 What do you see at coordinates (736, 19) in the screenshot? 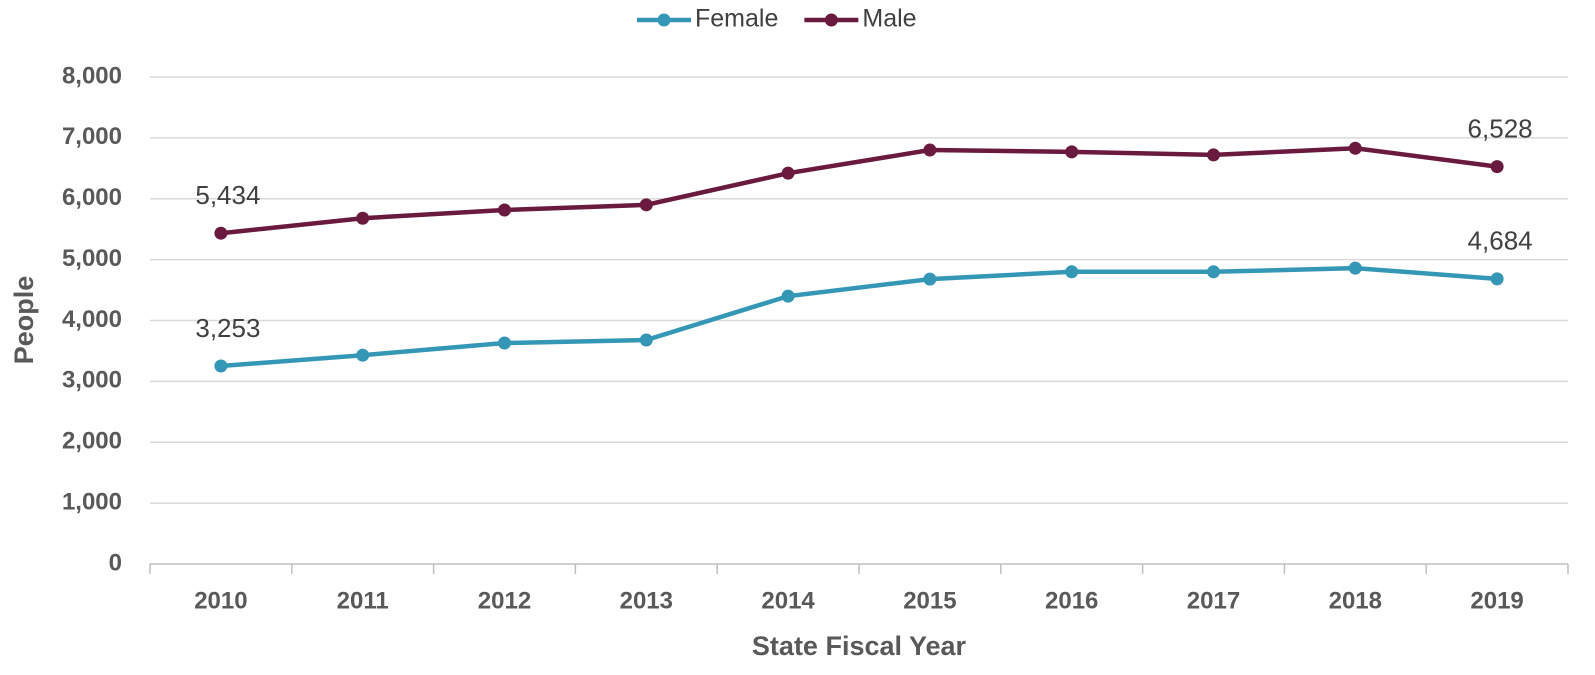
I see `legend-label: Female` at bounding box center [736, 19].